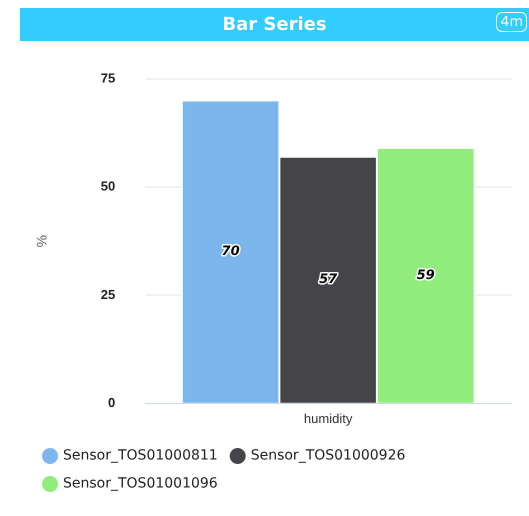 The image size is (529, 516). I want to click on y-tick-label: 25, so click(108, 294).